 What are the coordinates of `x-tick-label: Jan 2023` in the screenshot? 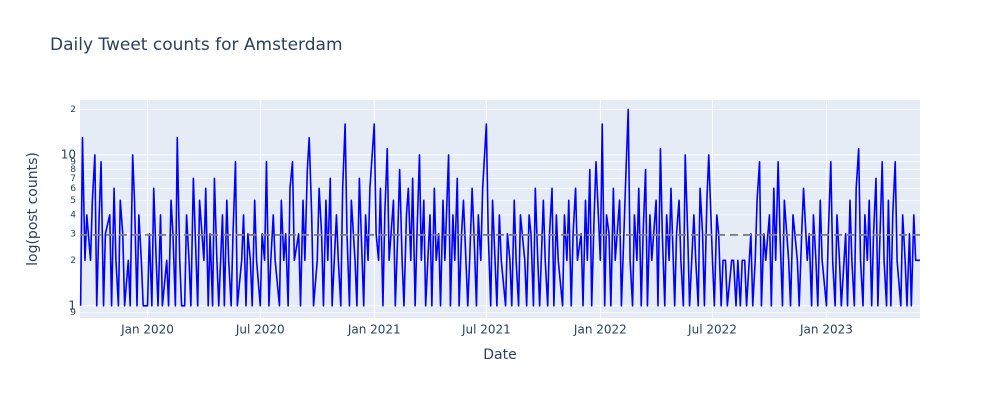 It's located at (826, 330).